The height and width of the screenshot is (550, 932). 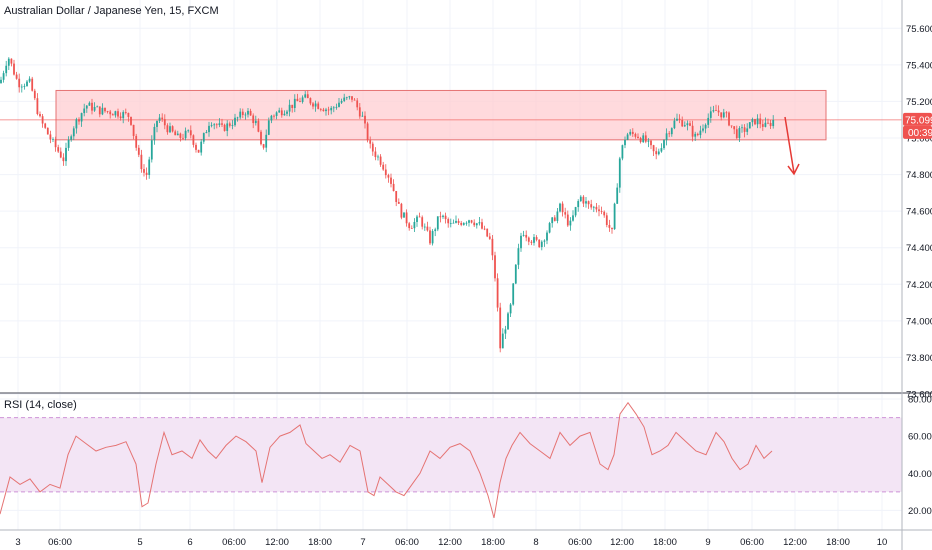 I want to click on rsi-axis: 80.00 60.00 40.00 20.00, so click(x=920, y=456).